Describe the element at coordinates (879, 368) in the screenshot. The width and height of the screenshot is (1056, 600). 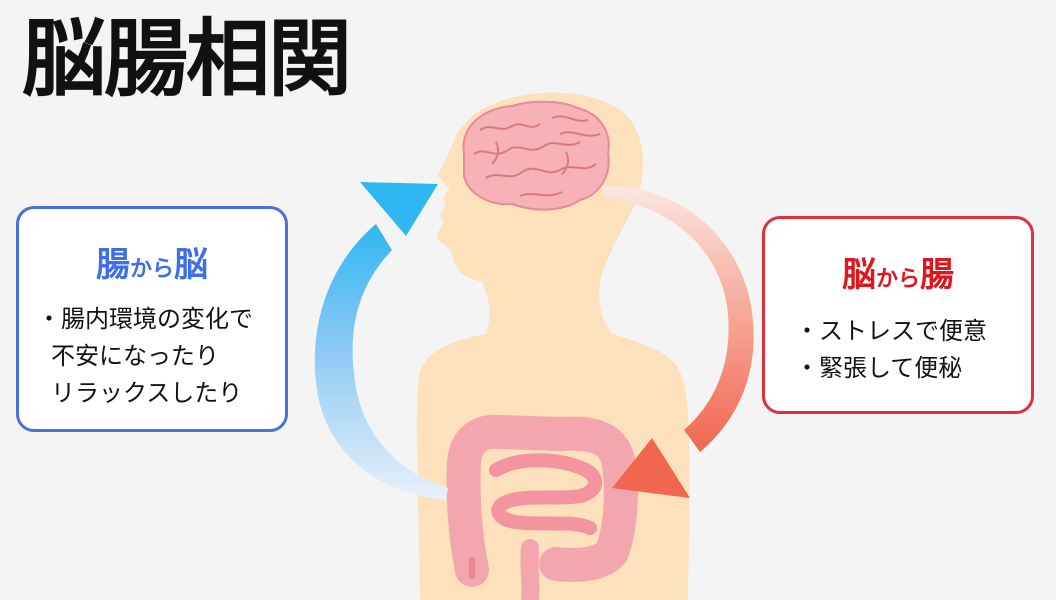
I see `description-line: ・緊張して便秘` at that location.